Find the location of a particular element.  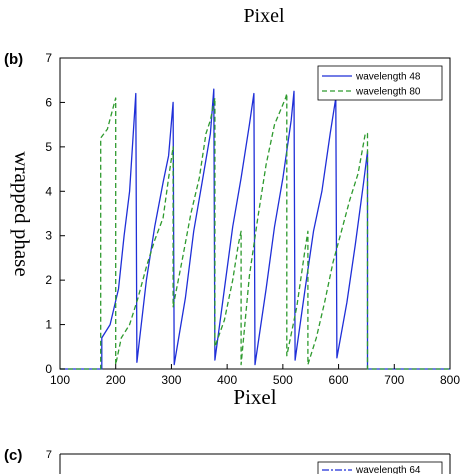

panel-c-ytick-top: 7 is located at coordinates (49, 455).